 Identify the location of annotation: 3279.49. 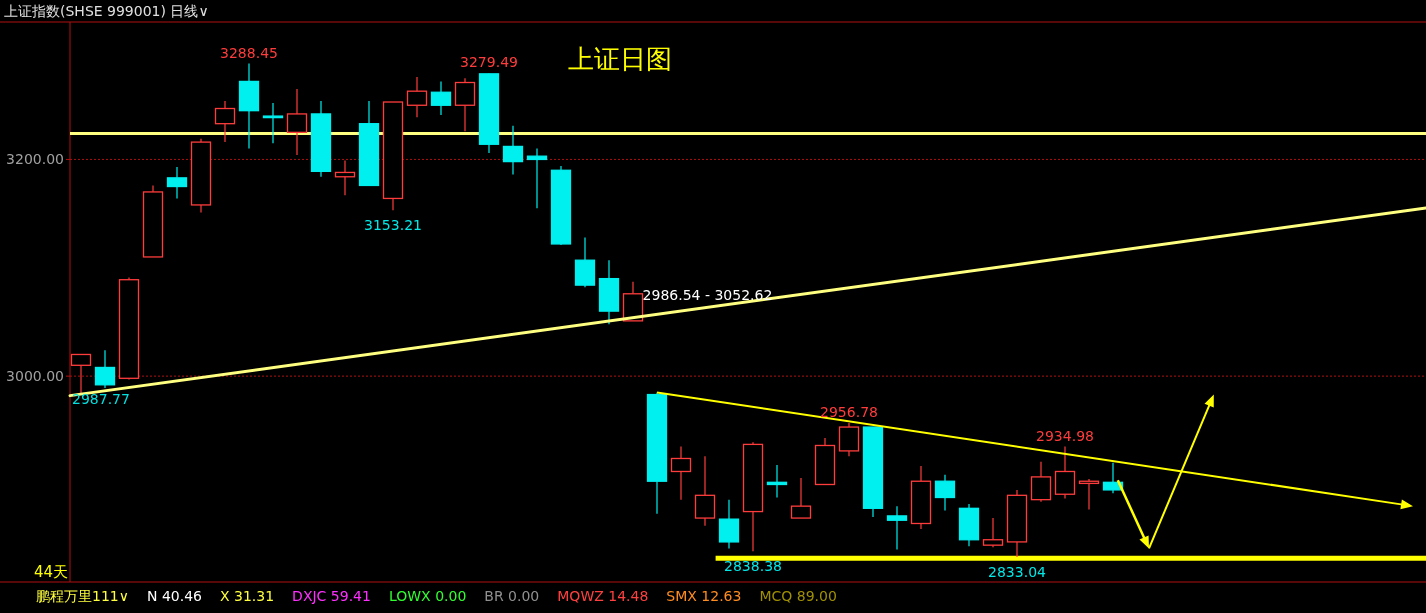
(489, 62).